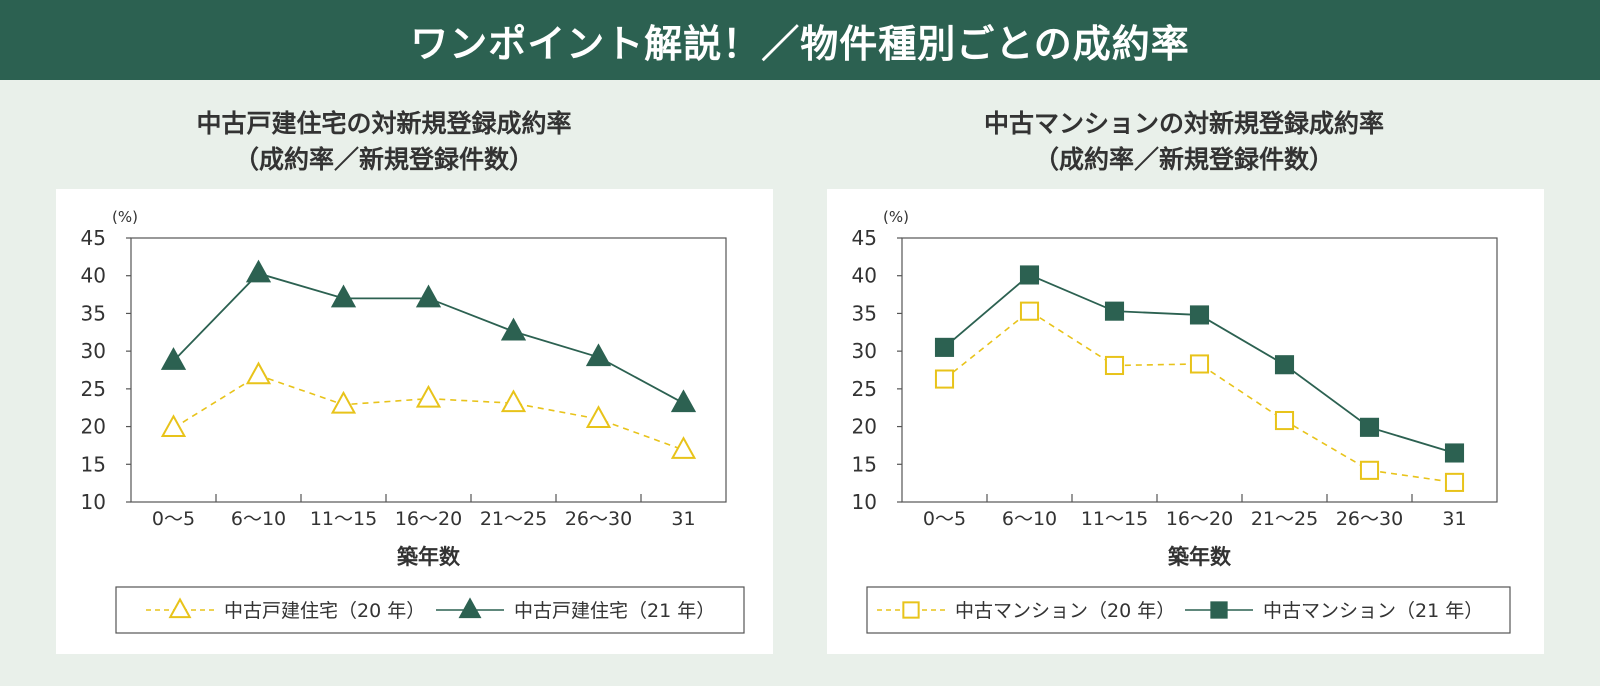 The height and width of the screenshot is (686, 1600). I want to click on banner-title: ワンポイント解説！／物件種別ごとの成約率, so click(800, 43).